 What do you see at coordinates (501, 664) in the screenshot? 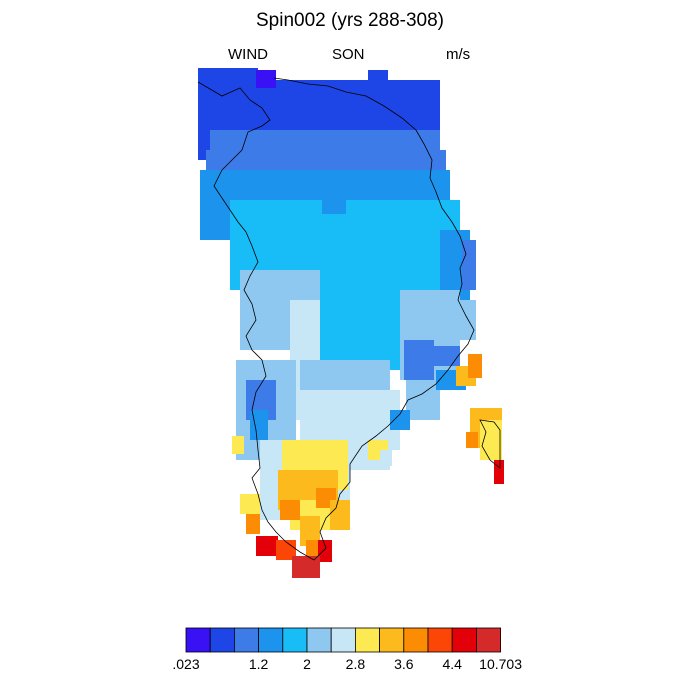
I see `legend-tick-label: 10.703` at bounding box center [501, 664].